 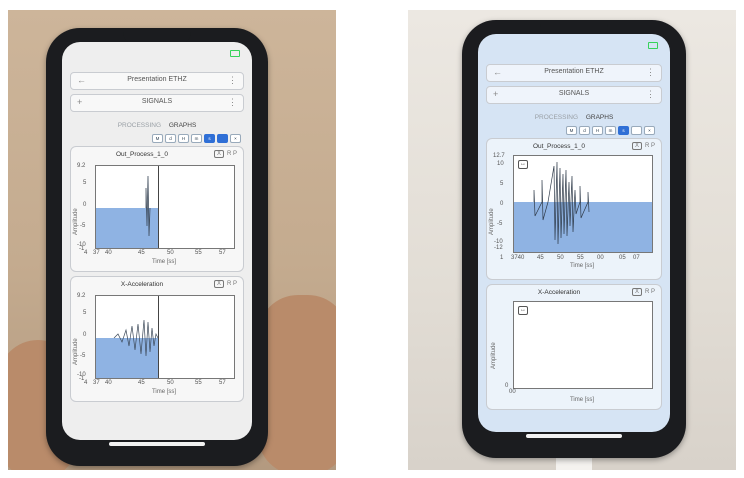 I want to click on x-tick: 4, so click(x=86, y=383).